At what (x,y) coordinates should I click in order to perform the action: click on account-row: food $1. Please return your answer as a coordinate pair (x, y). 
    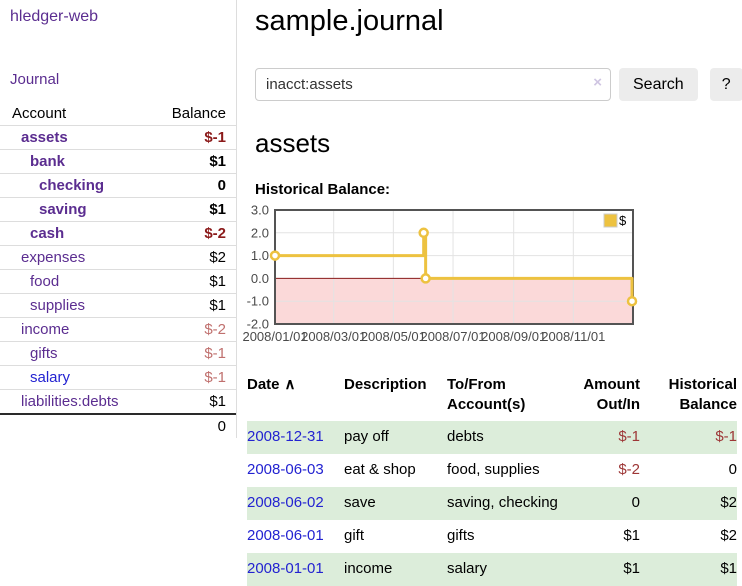
    Looking at the image, I should click on (118, 281).